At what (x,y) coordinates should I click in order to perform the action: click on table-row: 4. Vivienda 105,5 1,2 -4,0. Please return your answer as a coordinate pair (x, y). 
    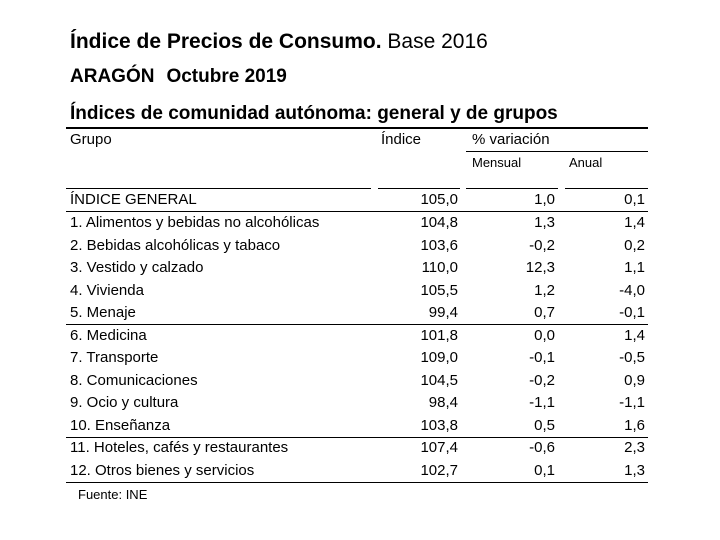
    Looking at the image, I should click on (360, 291).